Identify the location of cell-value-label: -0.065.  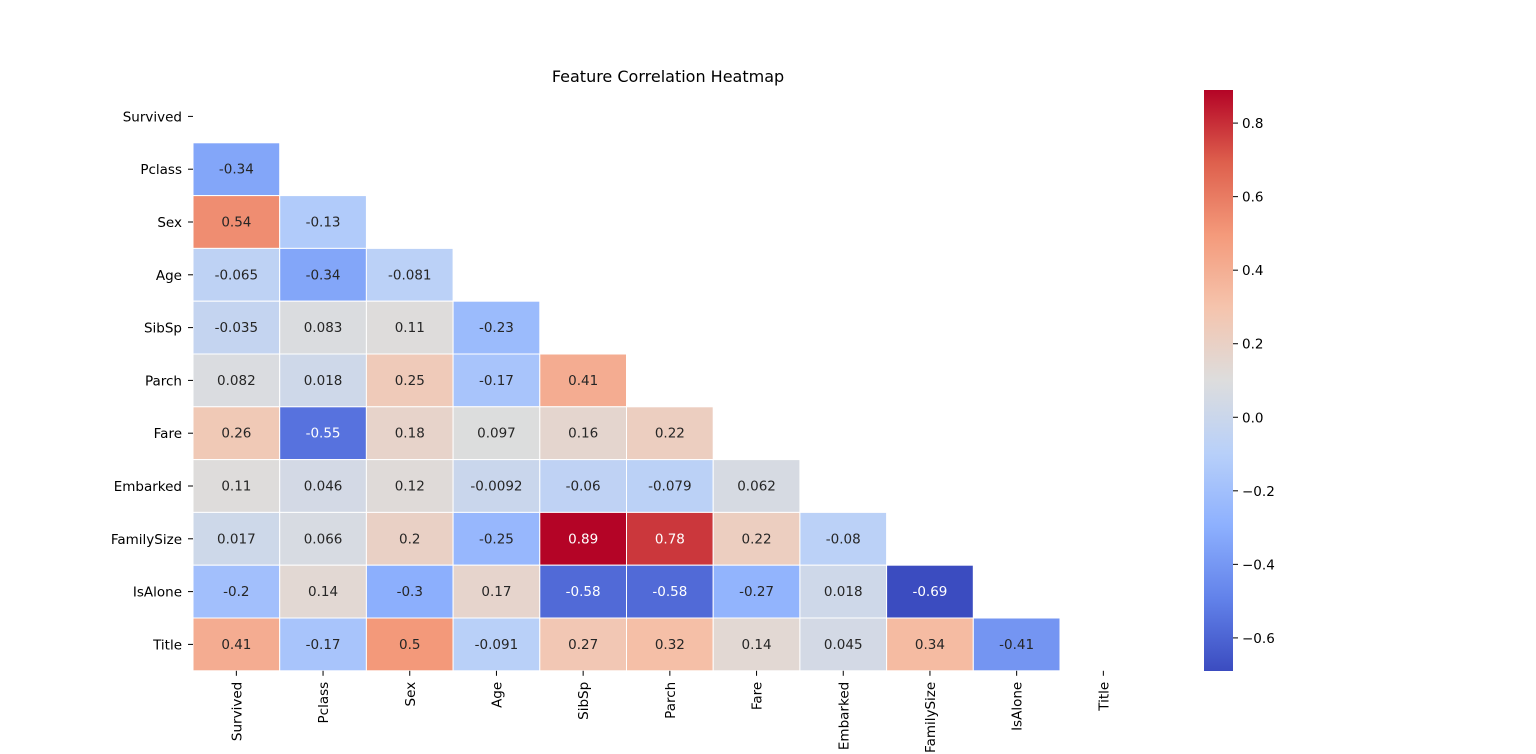
(237, 275).